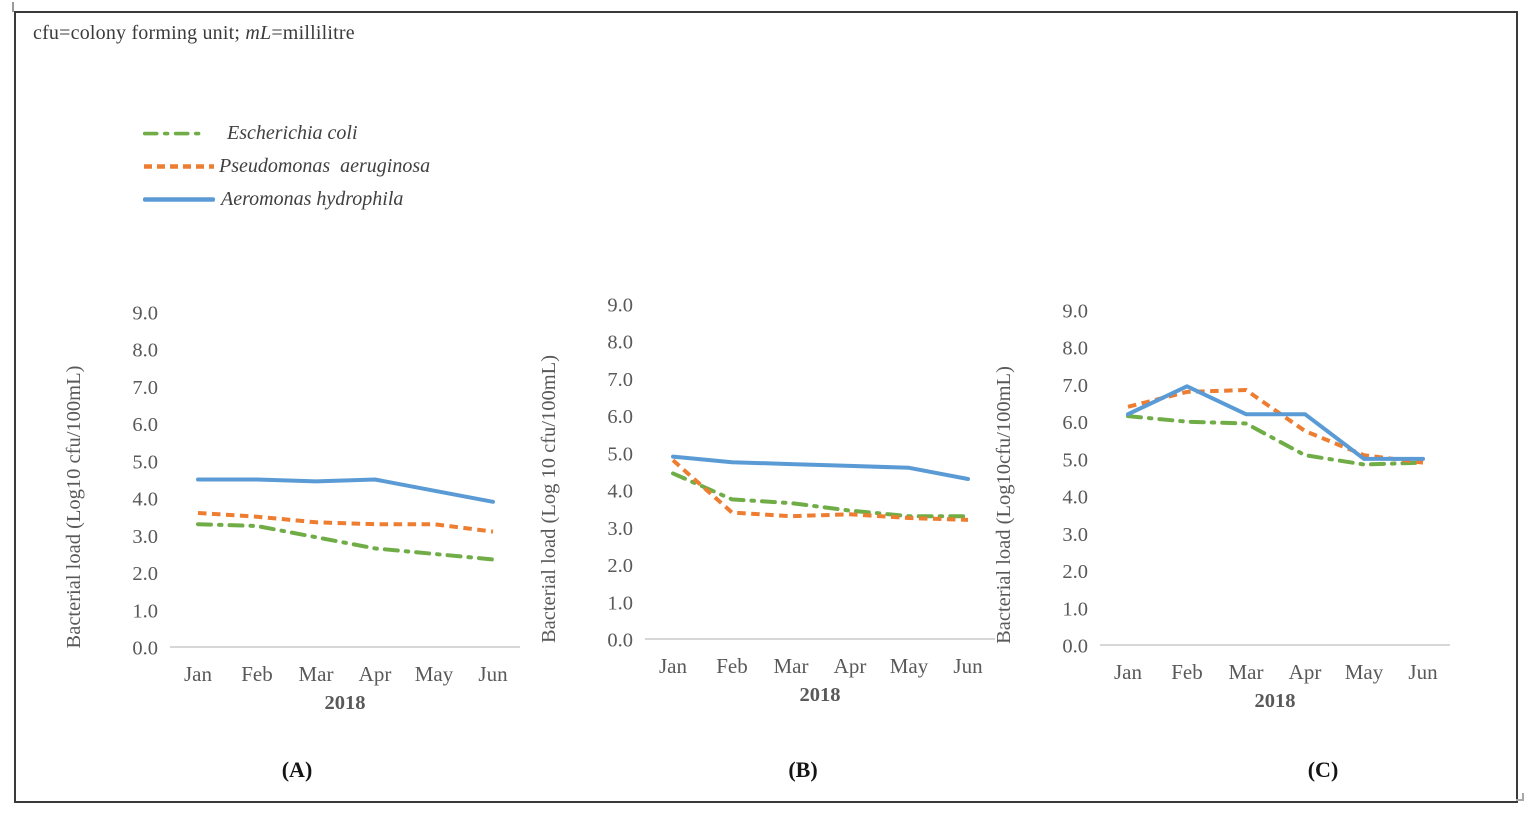 Image resolution: width=1529 pixels, height=818 pixels. I want to click on legend-item-pseudomonas: Pseudomonas aeruginosa, so click(286, 166).